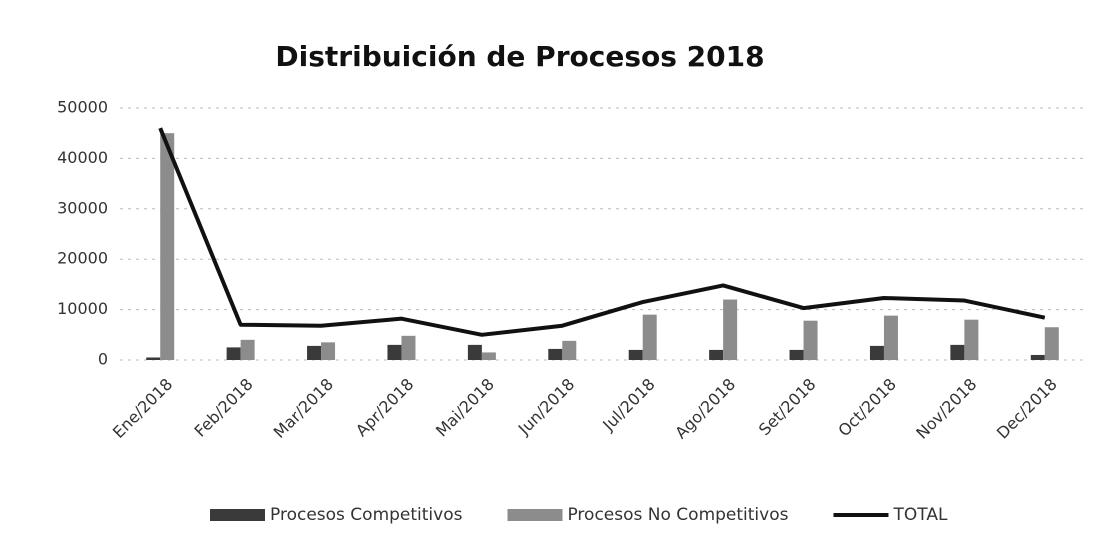  Describe the element at coordinates (82, 308) in the screenshot. I see `y-tick-label: 10000` at that location.